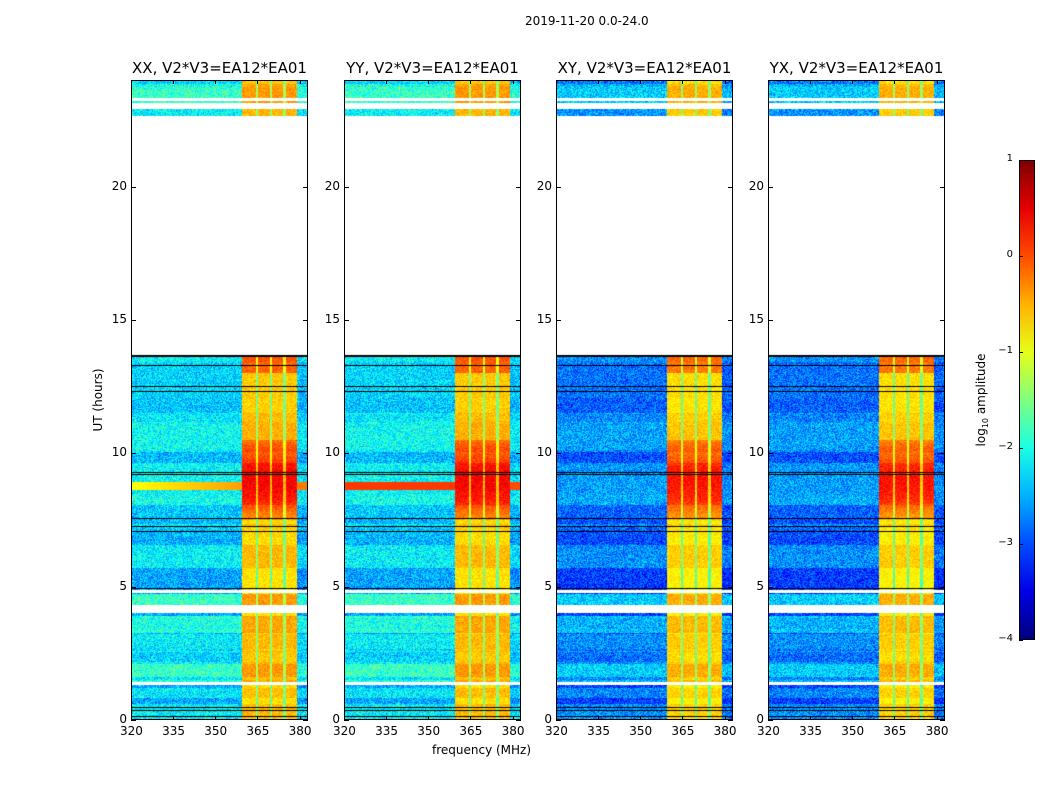  I want to click on panel-title: YY, V2*V3=EA12*EA01, so click(432, 68).